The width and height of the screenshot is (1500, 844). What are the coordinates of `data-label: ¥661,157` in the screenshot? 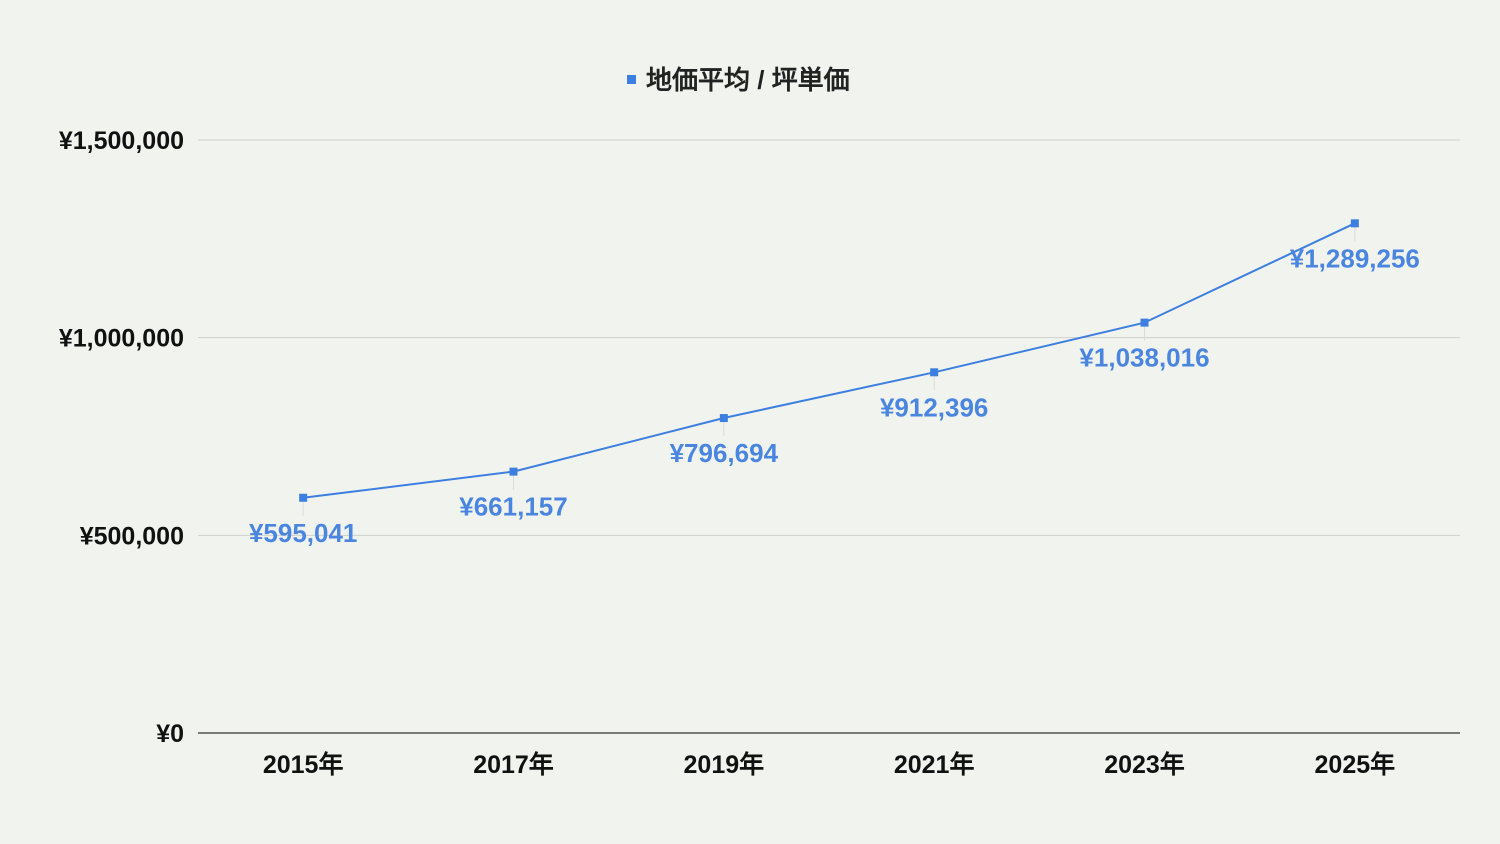 It's located at (513, 507).